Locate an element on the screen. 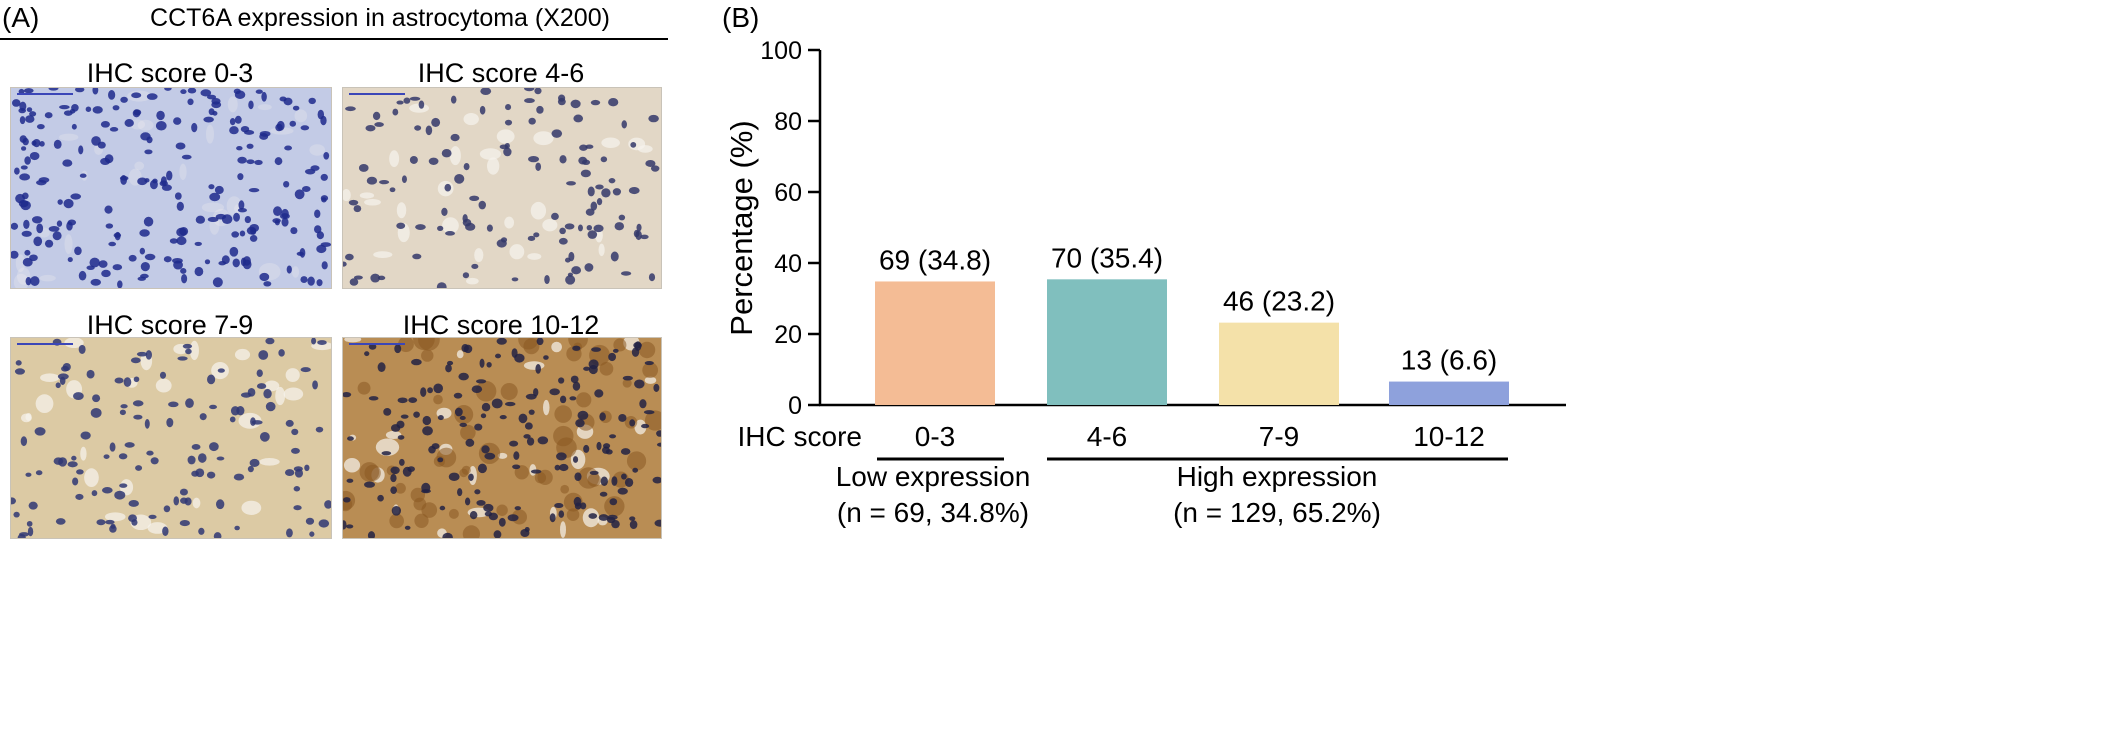 This screenshot has height=733, width=2128. high-expression-label: High expression is located at coordinates (1277, 476).